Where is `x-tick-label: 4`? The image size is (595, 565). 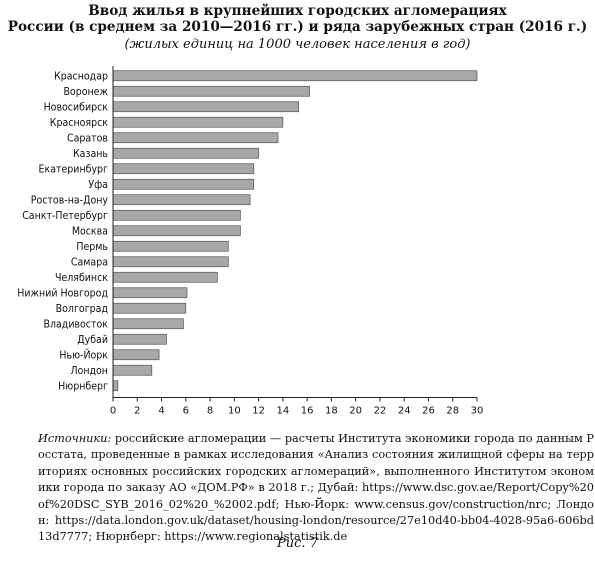 x-tick-label: 4 is located at coordinates (161, 411).